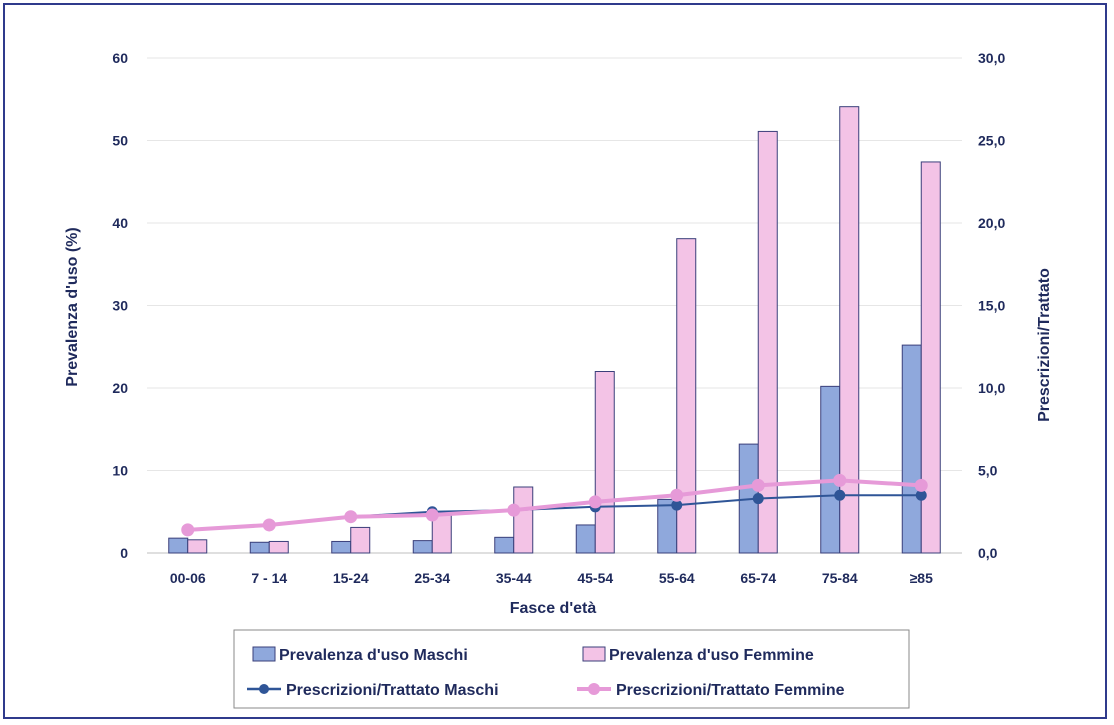 The height and width of the screenshot is (725, 1114). I want to click on y-axis-title: Prevalenza d'uso (%), so click(72, 306).